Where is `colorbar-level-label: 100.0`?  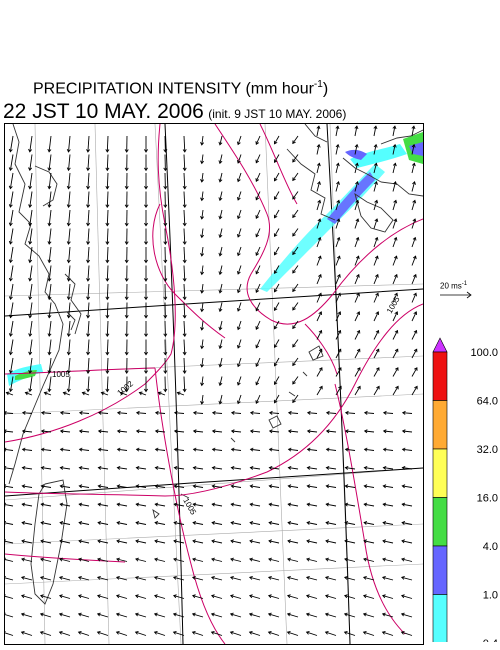
colorbar-level-label: 100.0 is located at coordinates (484, 353).